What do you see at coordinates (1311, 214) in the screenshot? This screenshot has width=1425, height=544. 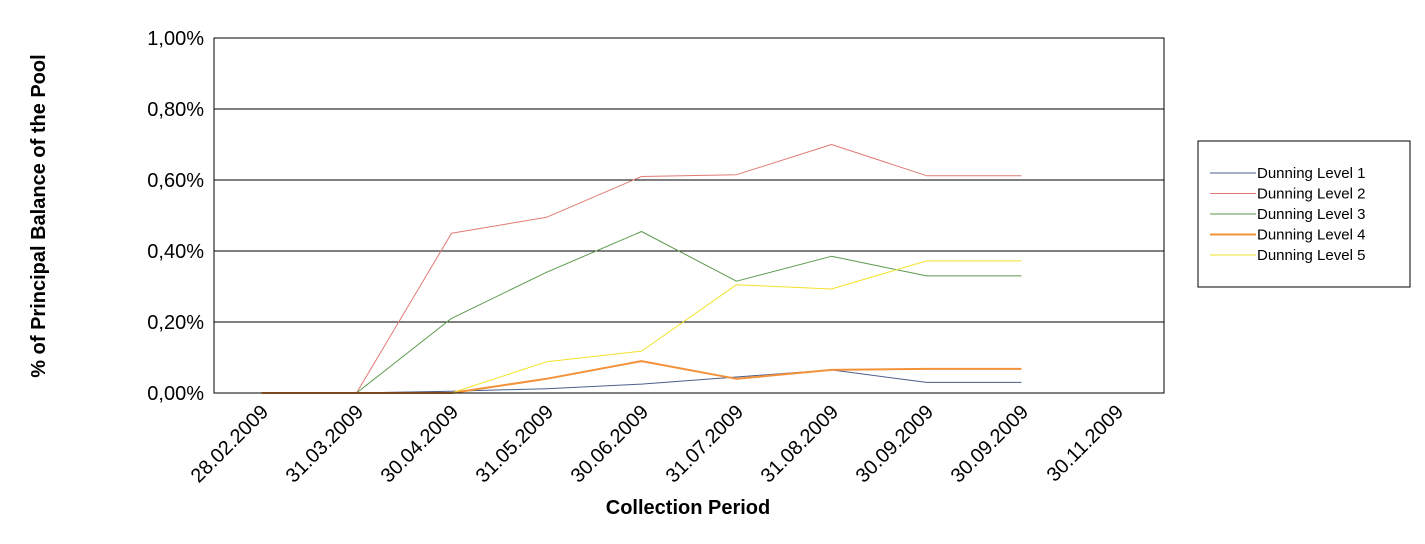 I see `legend-label: Dunning Level 3` at bounding box center [1311, 214].